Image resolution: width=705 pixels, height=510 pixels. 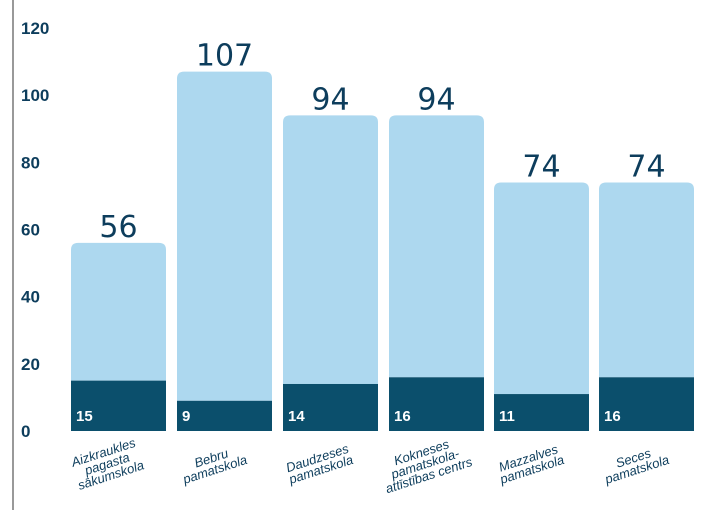 I want to click on y-tick-label: 60, so click(x=30, y=230).